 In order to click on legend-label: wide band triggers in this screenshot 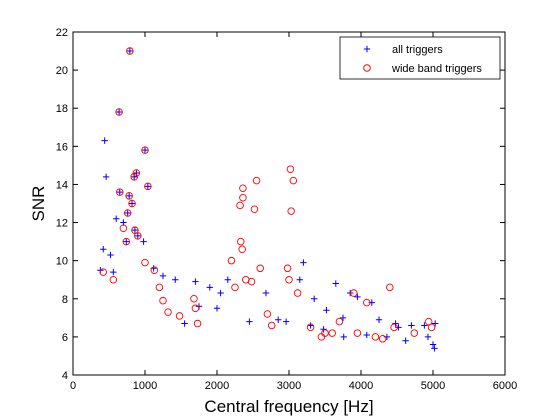, I will do `click(436, 69)`.